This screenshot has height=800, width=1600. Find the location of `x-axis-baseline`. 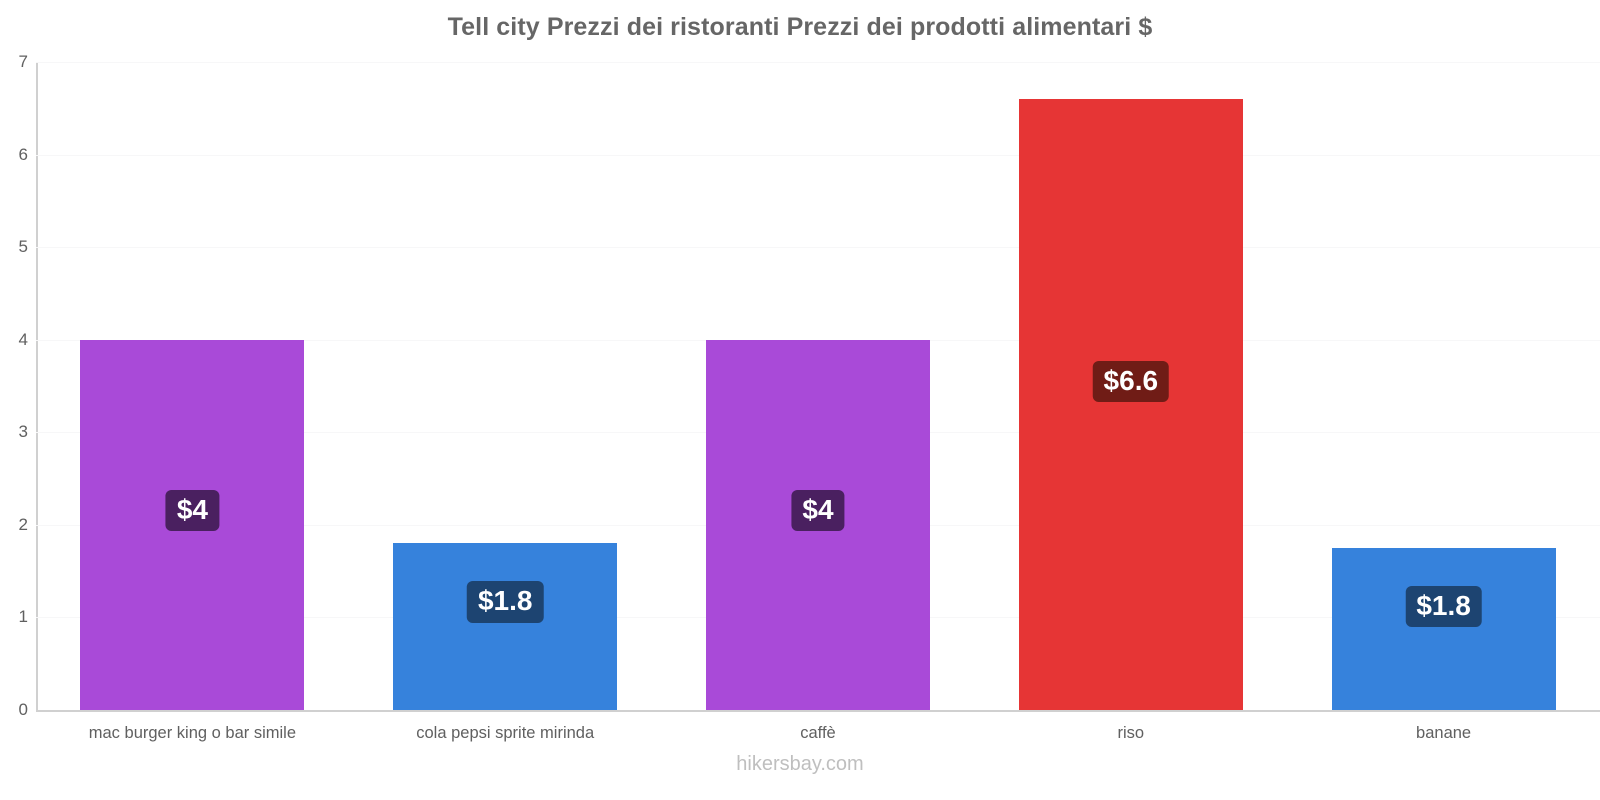

x-axis-baseline is located at coordinates (818, 711).